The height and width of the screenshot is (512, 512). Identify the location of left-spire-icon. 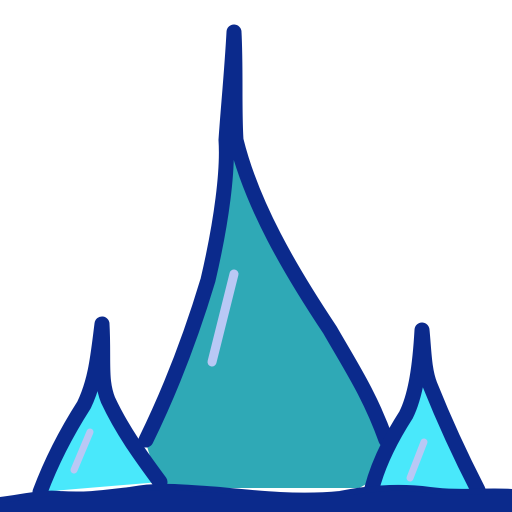
(100, 408).